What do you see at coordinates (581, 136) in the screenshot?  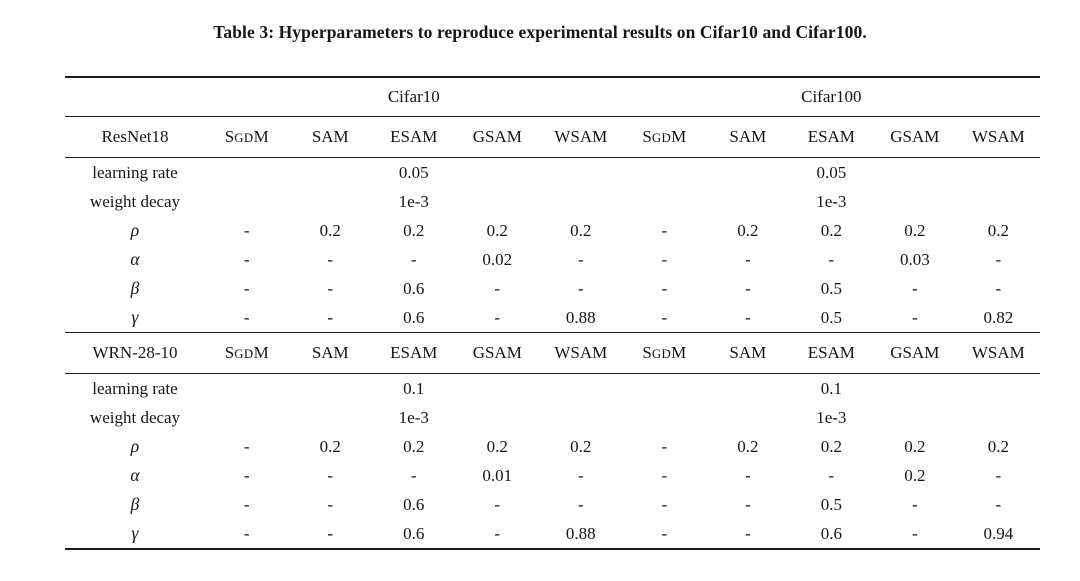 I see `optimizer-text: WSAM` at bounding box center [581, 136].